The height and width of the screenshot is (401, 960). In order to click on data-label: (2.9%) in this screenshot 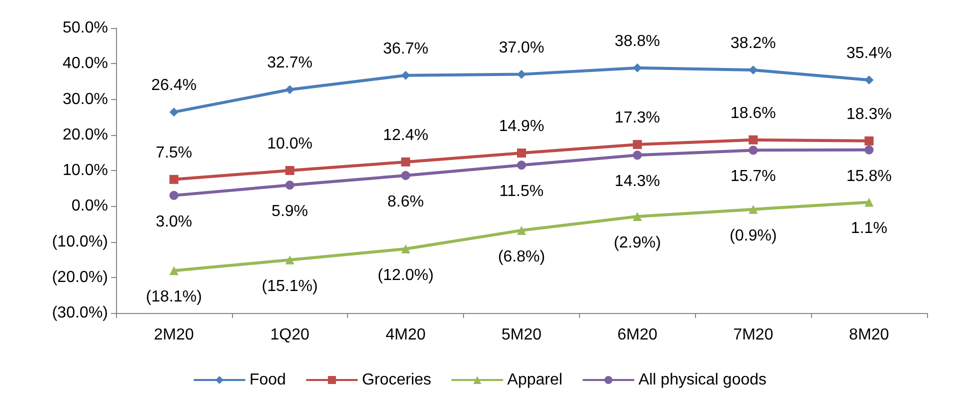, I will do `click(637, 243)`.